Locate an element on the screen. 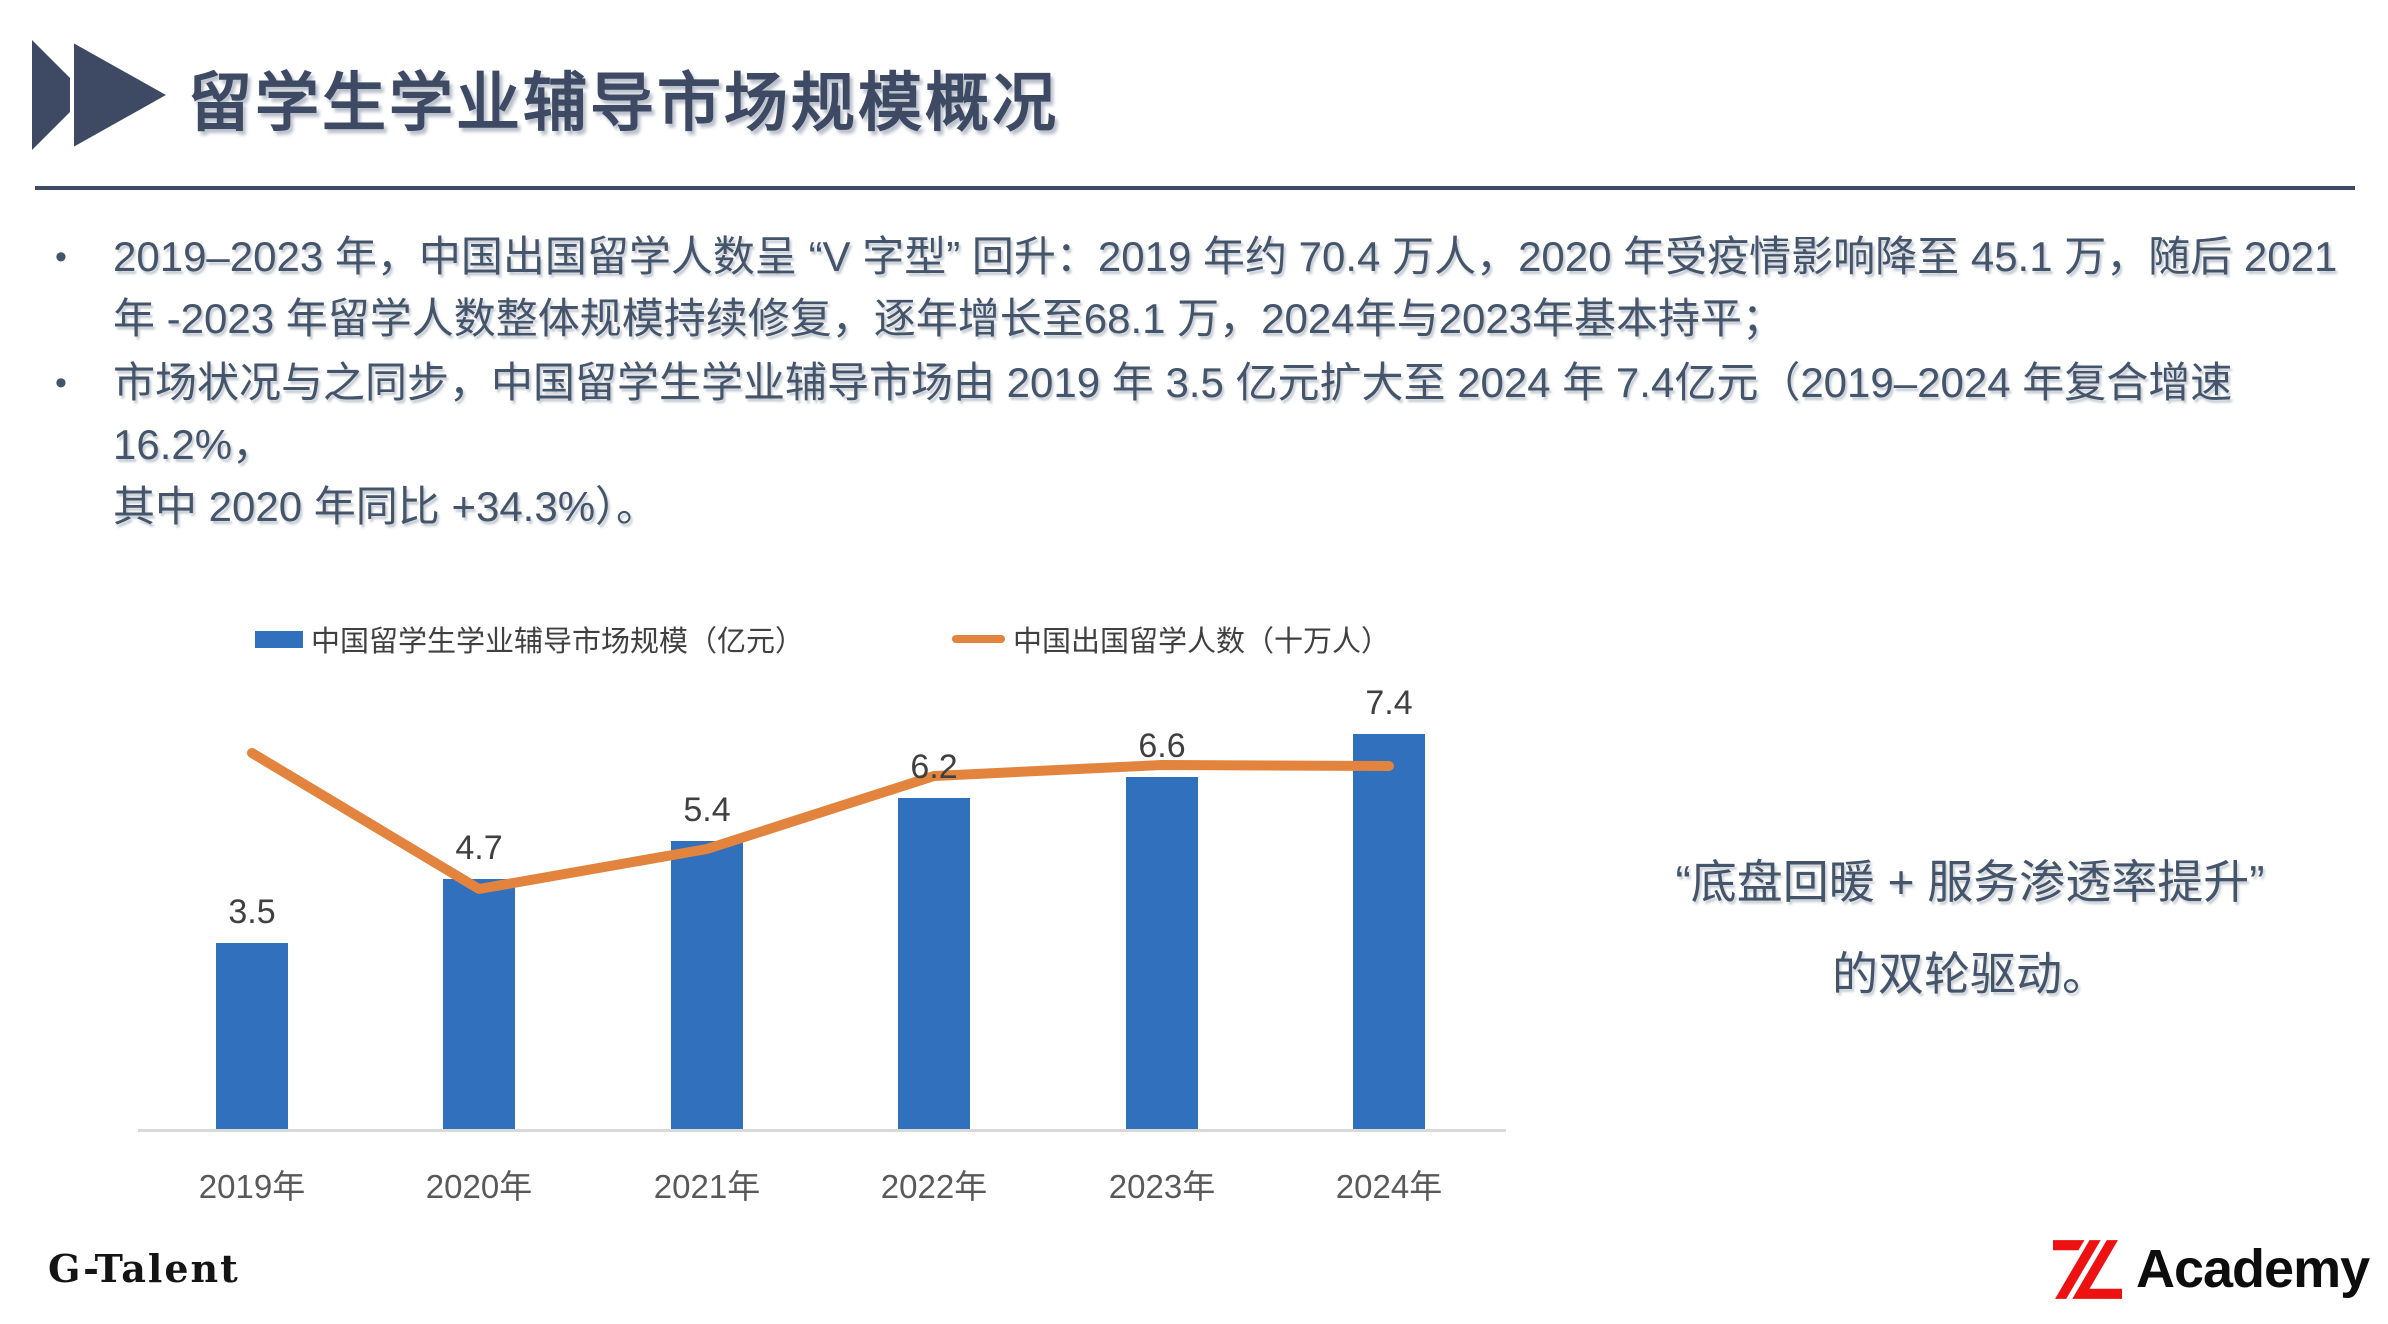 The width and height of the screenshot is (2388, 1324). legend-item-bar-series: 中国留学生学业辅导市场规模（亿元） is located at coordinates (529, 640).